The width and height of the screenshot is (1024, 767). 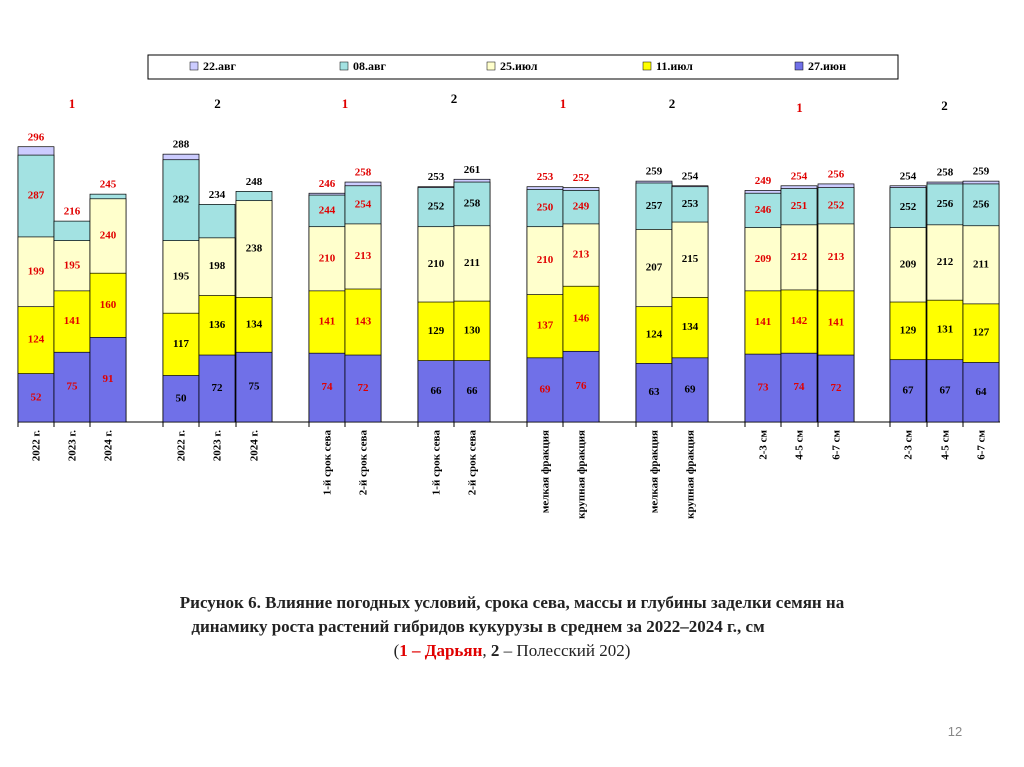 I want to click on value-label: 288, so click(x=181, y=145).